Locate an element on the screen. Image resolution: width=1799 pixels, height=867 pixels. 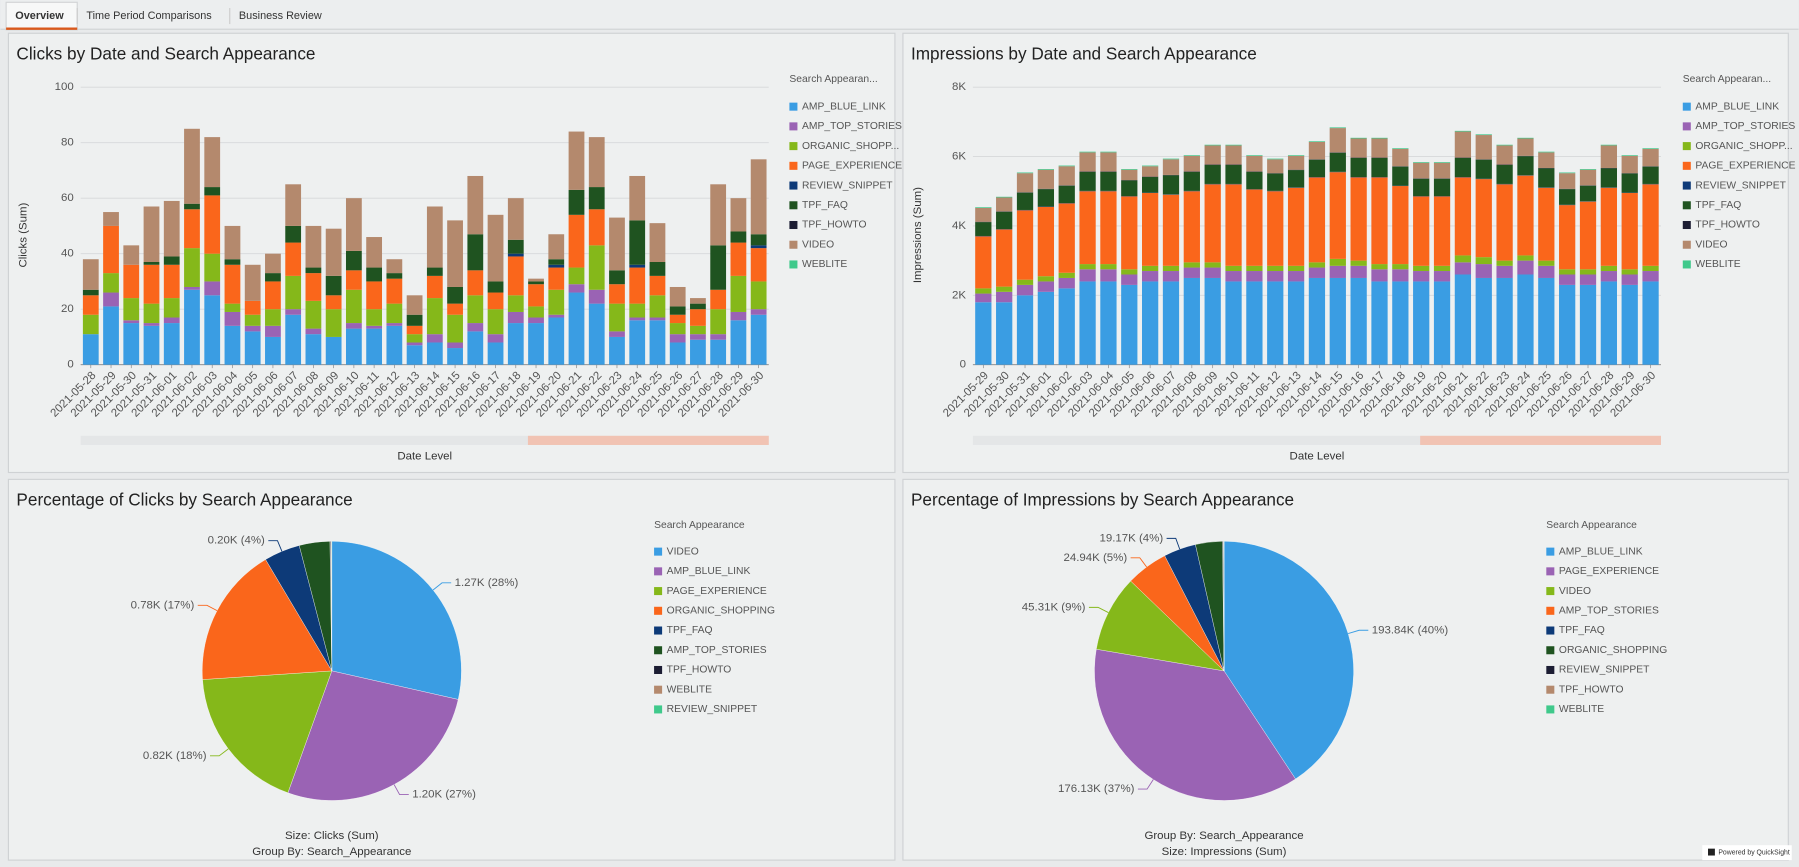
legend-label: TPF_FAQ is located at coordinates (690, 630).